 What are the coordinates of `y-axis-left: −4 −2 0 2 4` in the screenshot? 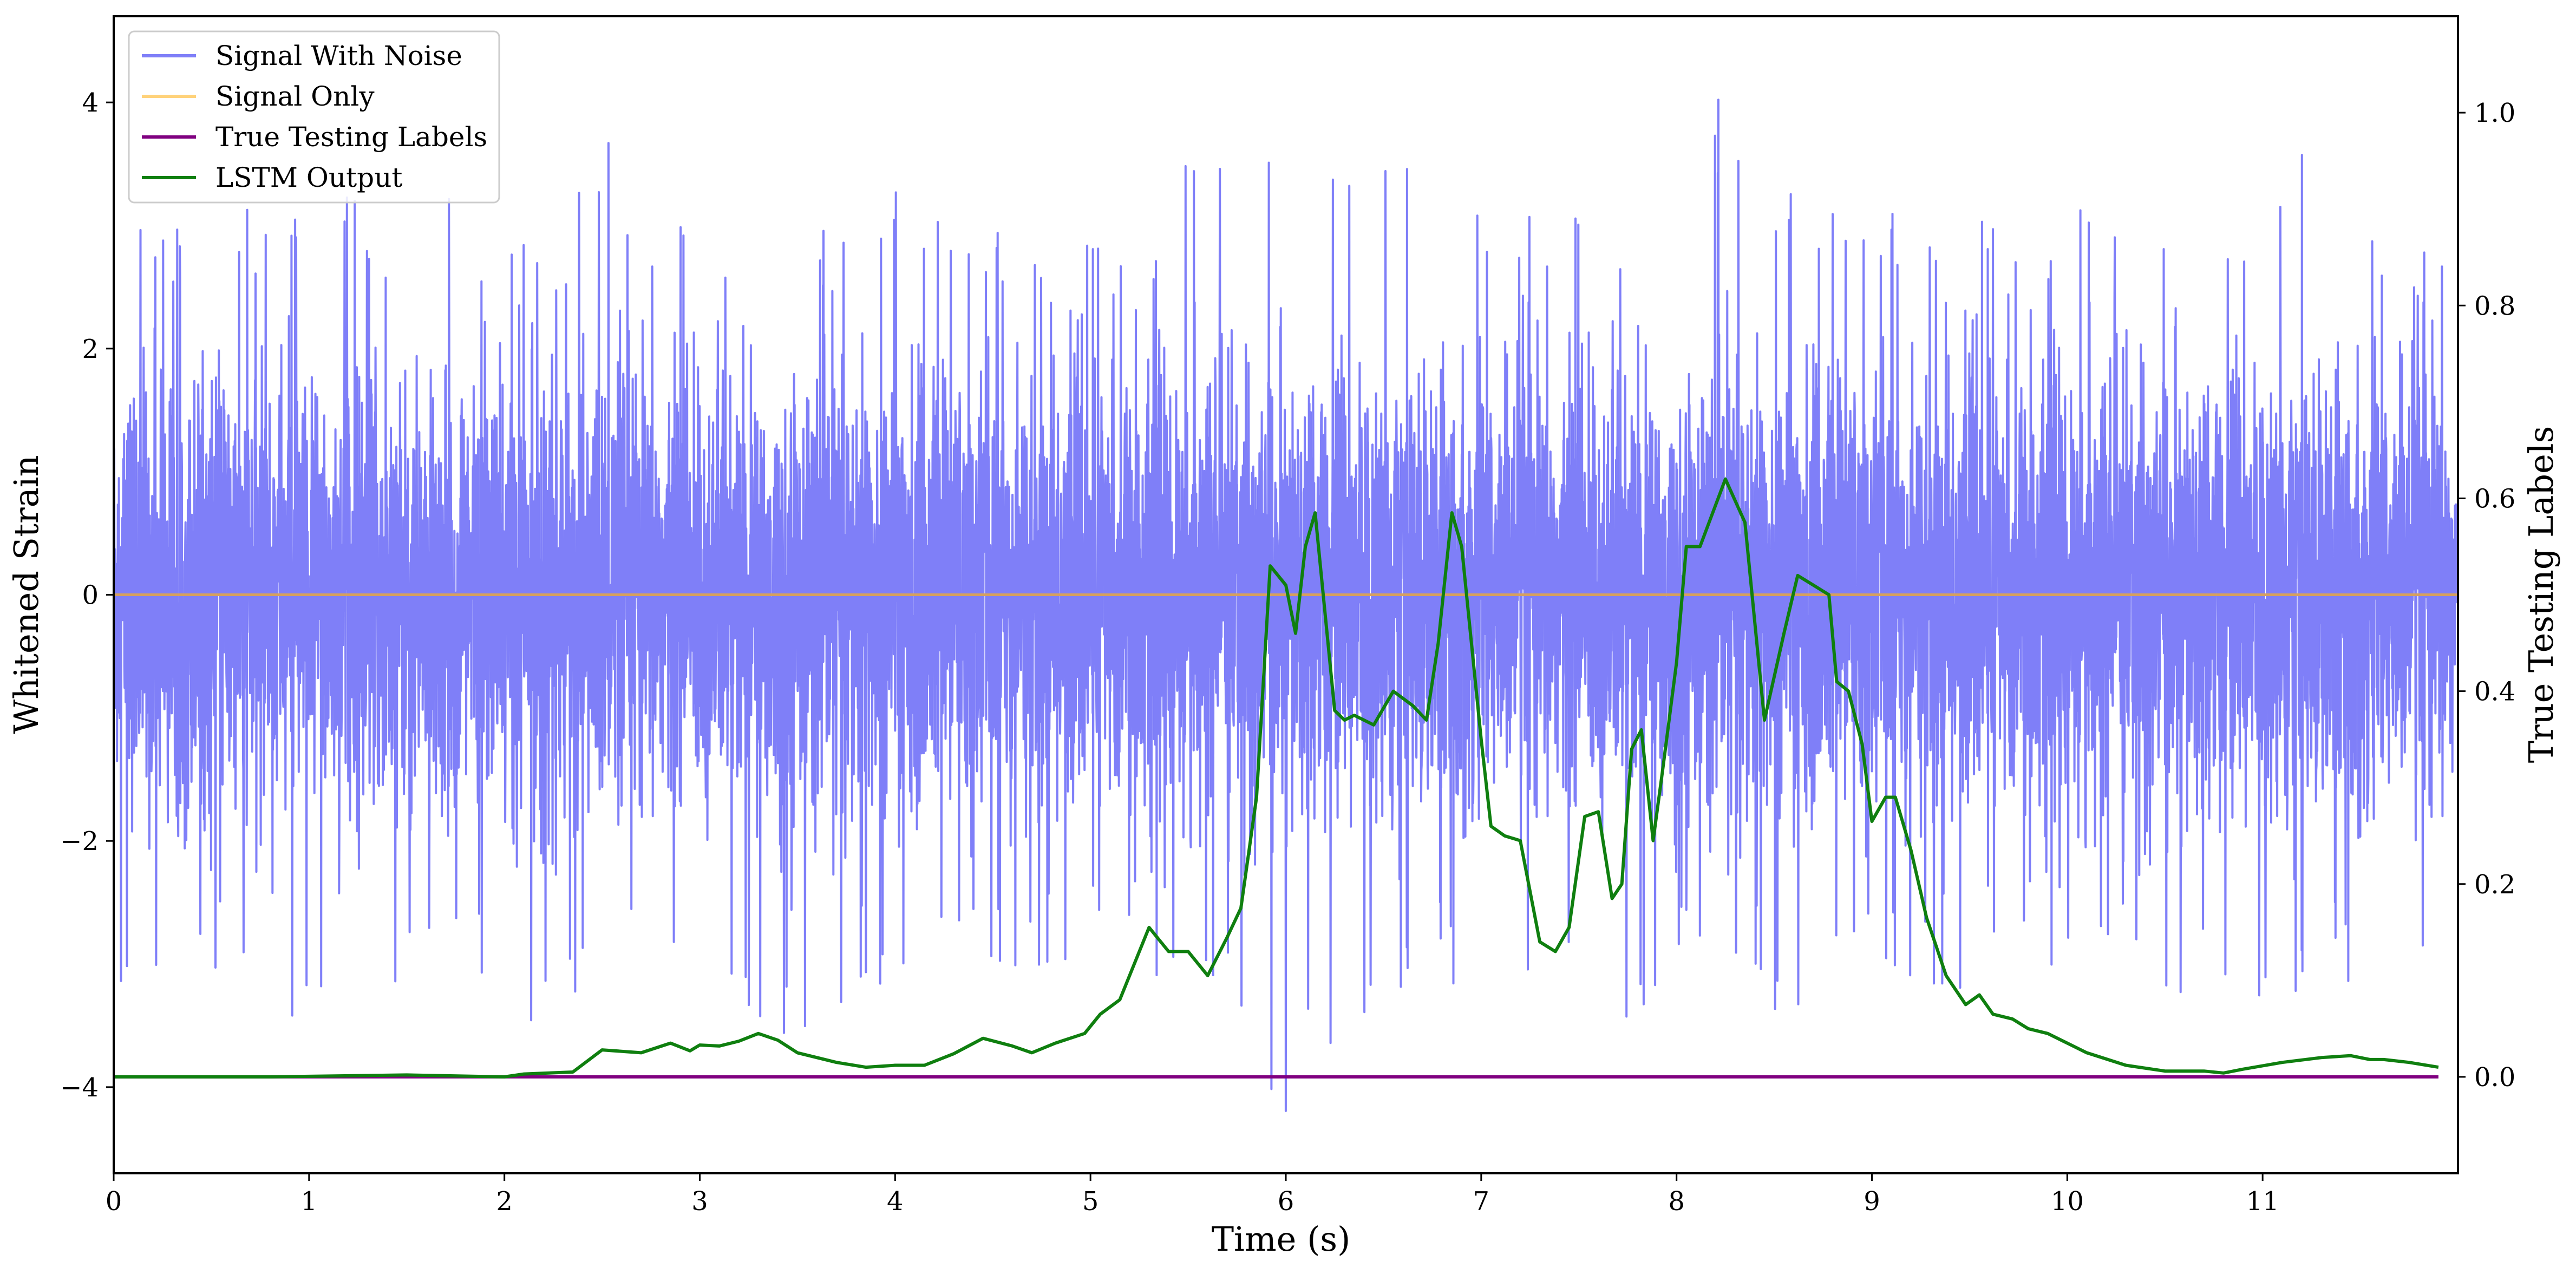 It's located at (87, 595).